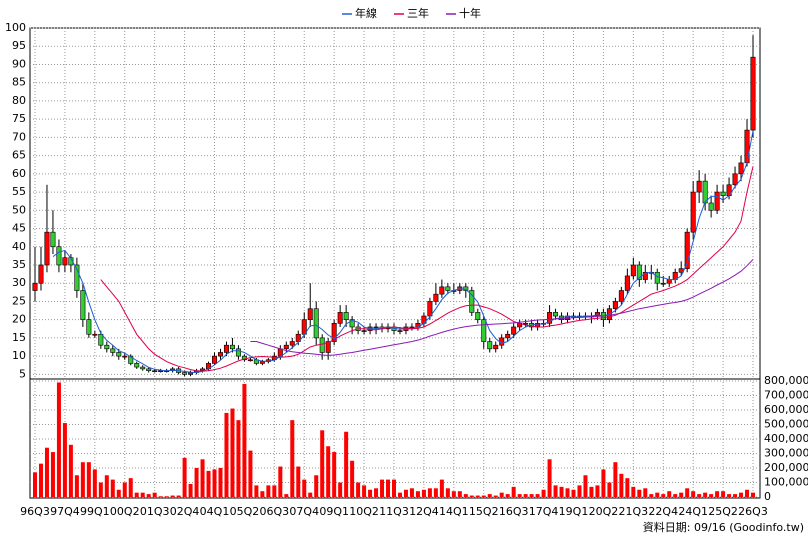  What do you see at coordinates (19, 228) in the screenshot?
I see `y-tick-label: 45` at bounding box center [19, 228].